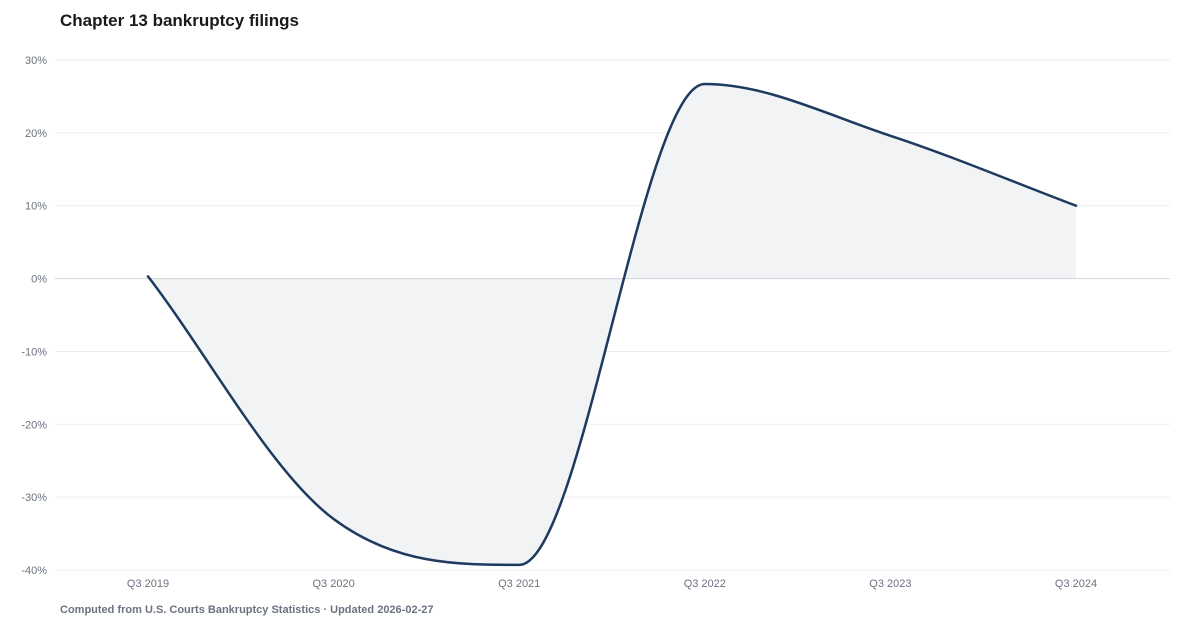 Image resolution: width=1200 pixels, height=630 pixels. What do you see at coordinates (34, 352) in the screenshot?
I see `y-tick-label: -10%` at bounding box center [34, 352].